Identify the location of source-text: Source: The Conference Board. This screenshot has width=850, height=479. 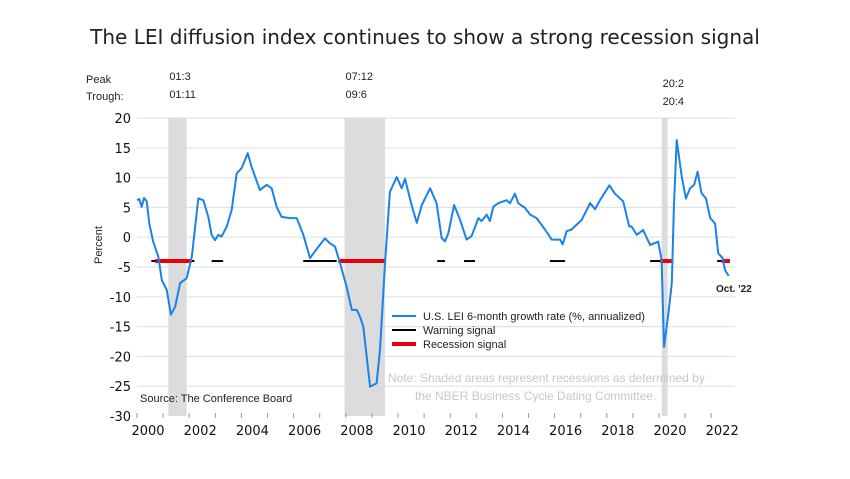
(216, 399).